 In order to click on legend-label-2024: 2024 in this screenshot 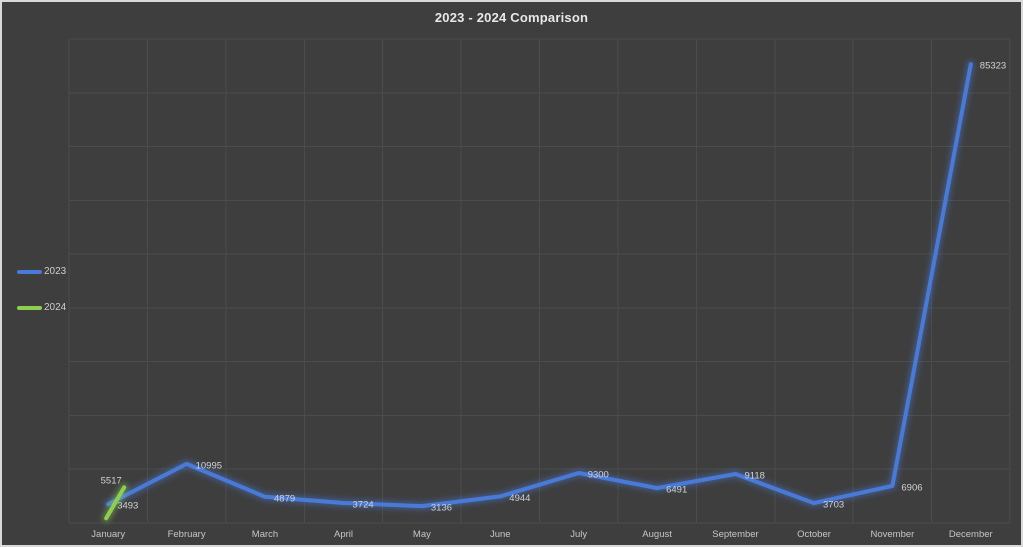, I will do `click(55, 307)`.